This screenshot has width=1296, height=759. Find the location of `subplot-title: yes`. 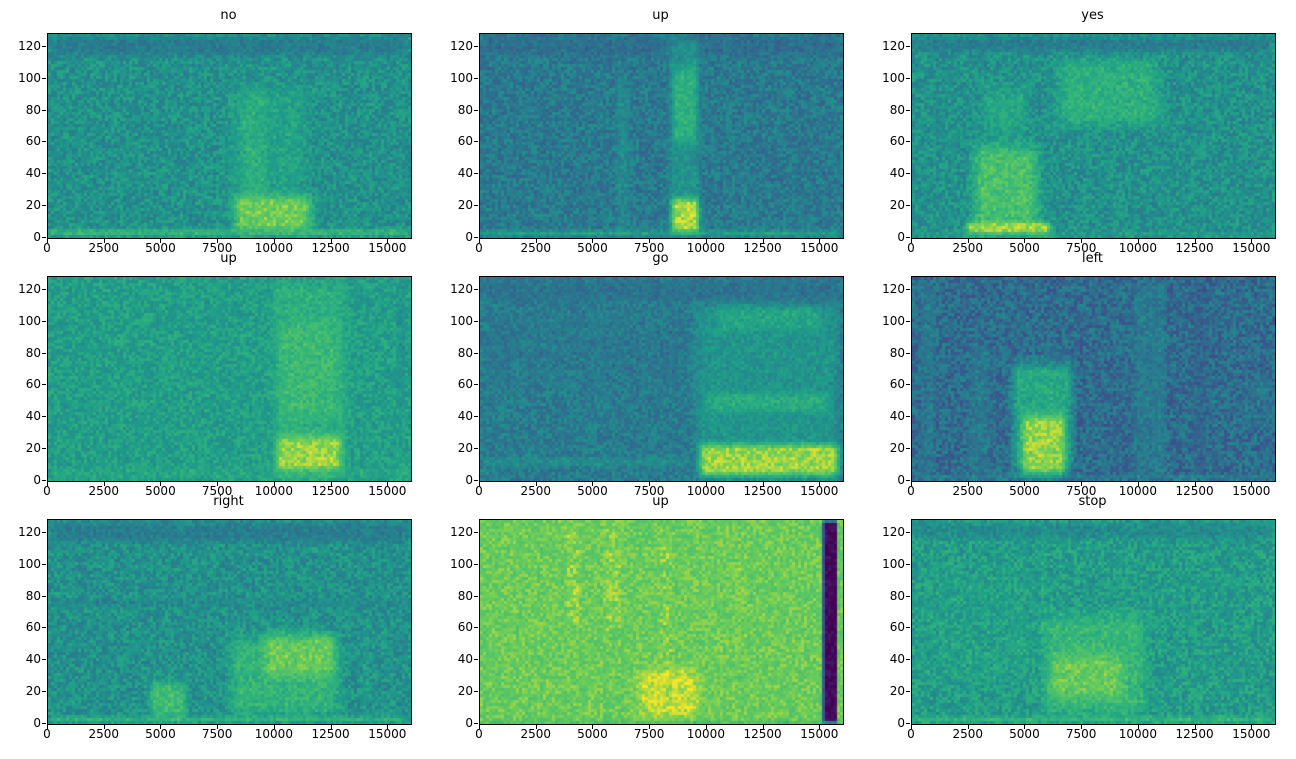

subplot-title: yes is located at coordinates (1092, 15).